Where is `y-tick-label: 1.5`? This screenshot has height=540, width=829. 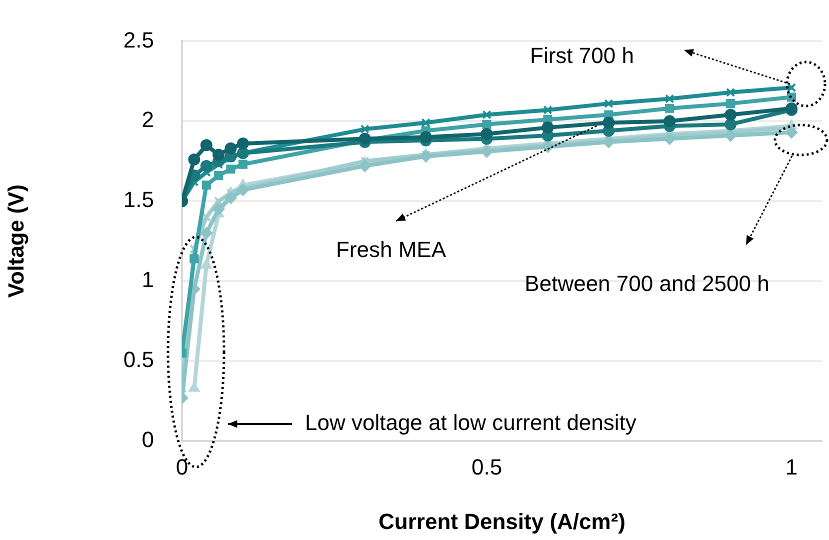 y-tick-label: 1.5 is located at coordinates (138, 199).